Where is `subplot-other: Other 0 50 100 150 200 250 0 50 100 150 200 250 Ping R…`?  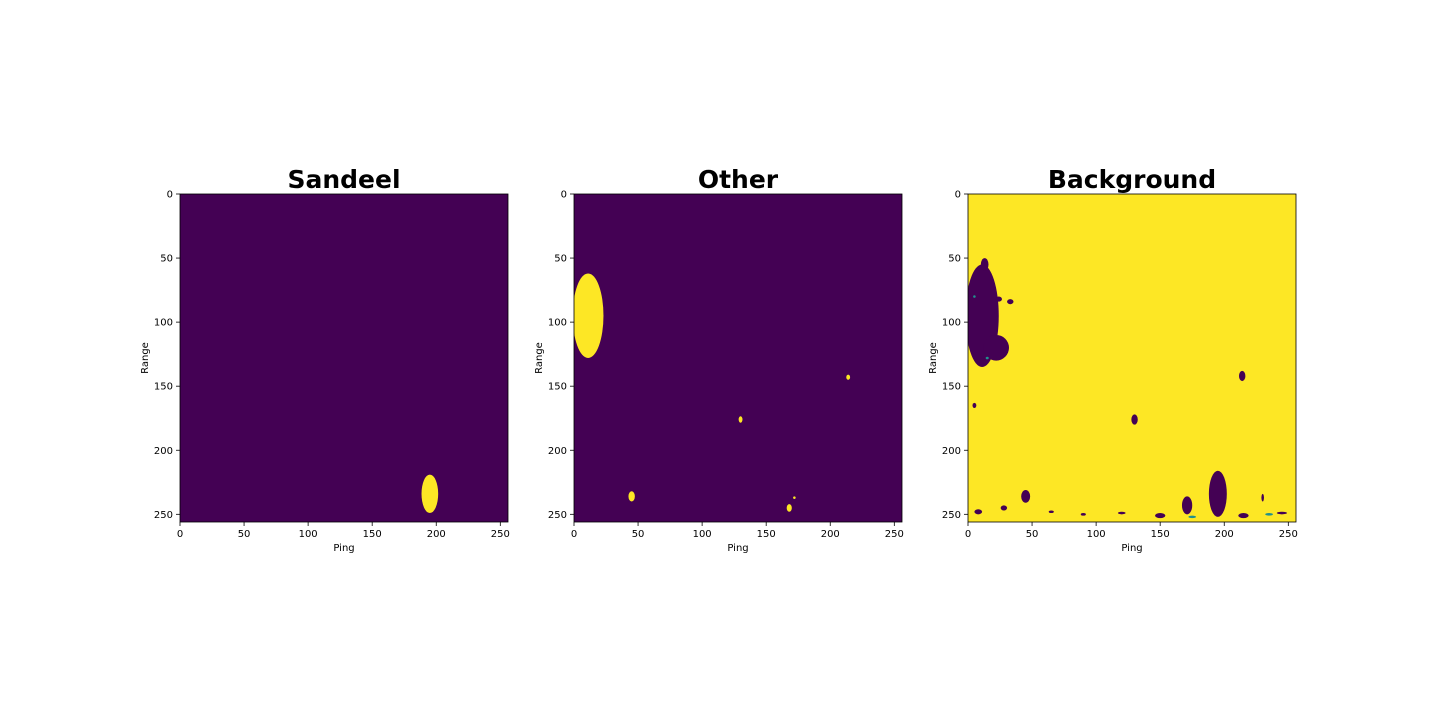 subplot-other: Other 0 50 100 150 200 250 0 50 100 150 200 250 Ping R… is located at coordinates (719, 359).